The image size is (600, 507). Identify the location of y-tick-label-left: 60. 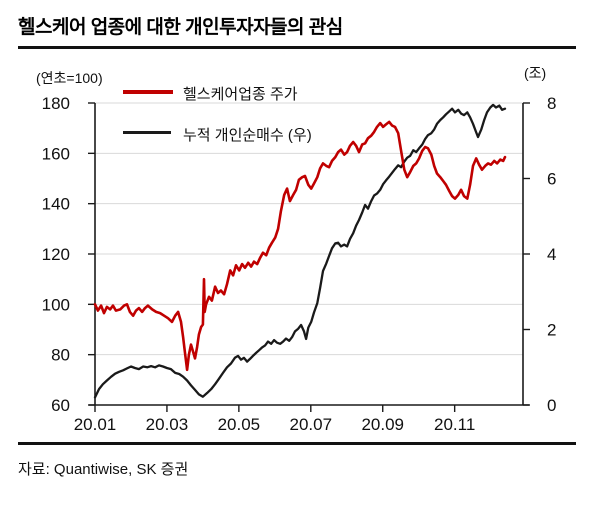
(60, 405).